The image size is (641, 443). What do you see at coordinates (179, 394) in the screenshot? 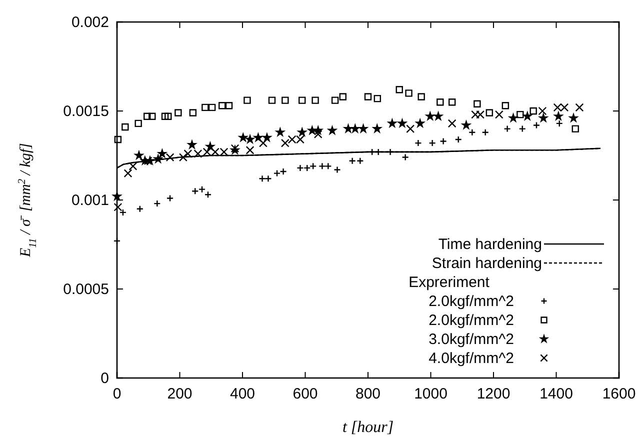
I see `x-tick-label: 200` at bounding box center [179, 394].